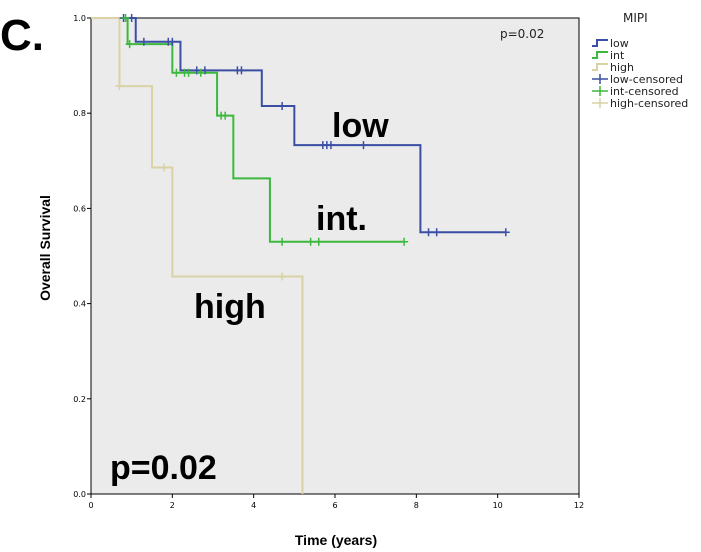  I want to click on legend-swatch-int-censored, so click(600, 91).